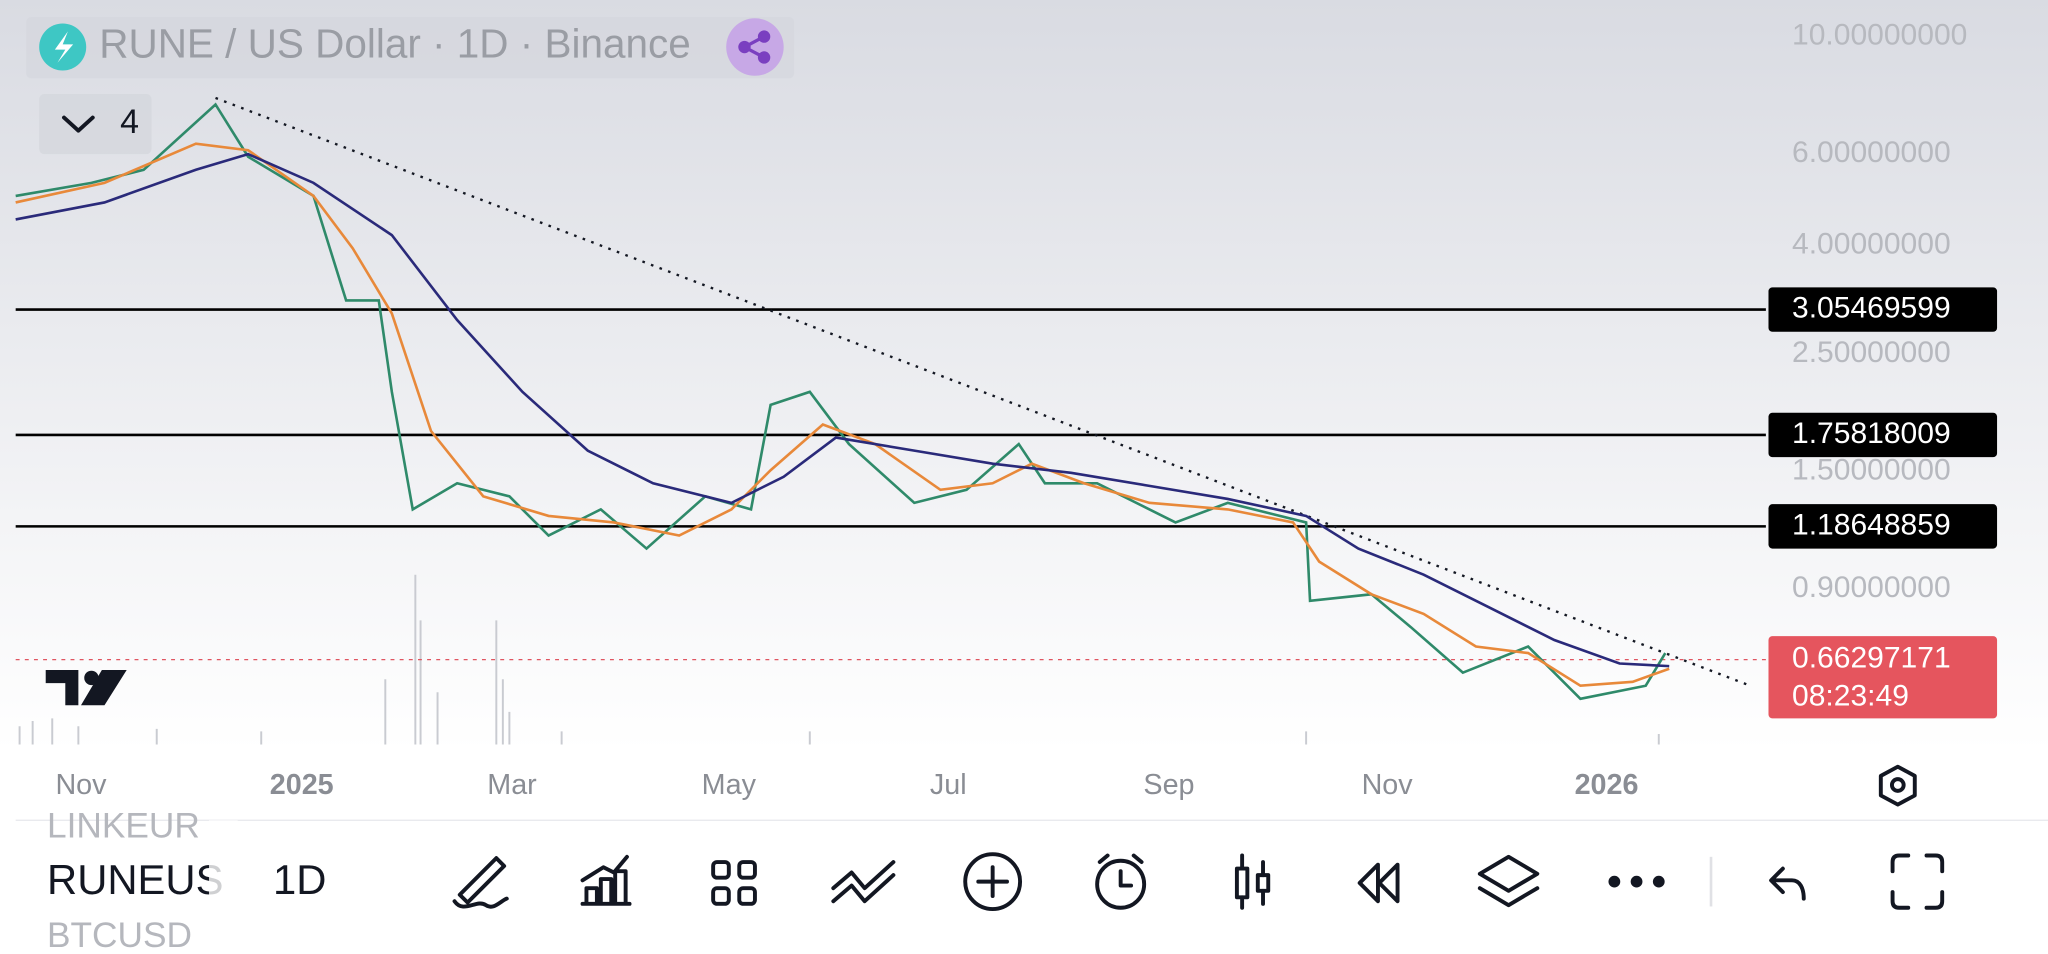 The image size is (2048, 954). I want to click on fullscreen-button, so click(1917, 881).